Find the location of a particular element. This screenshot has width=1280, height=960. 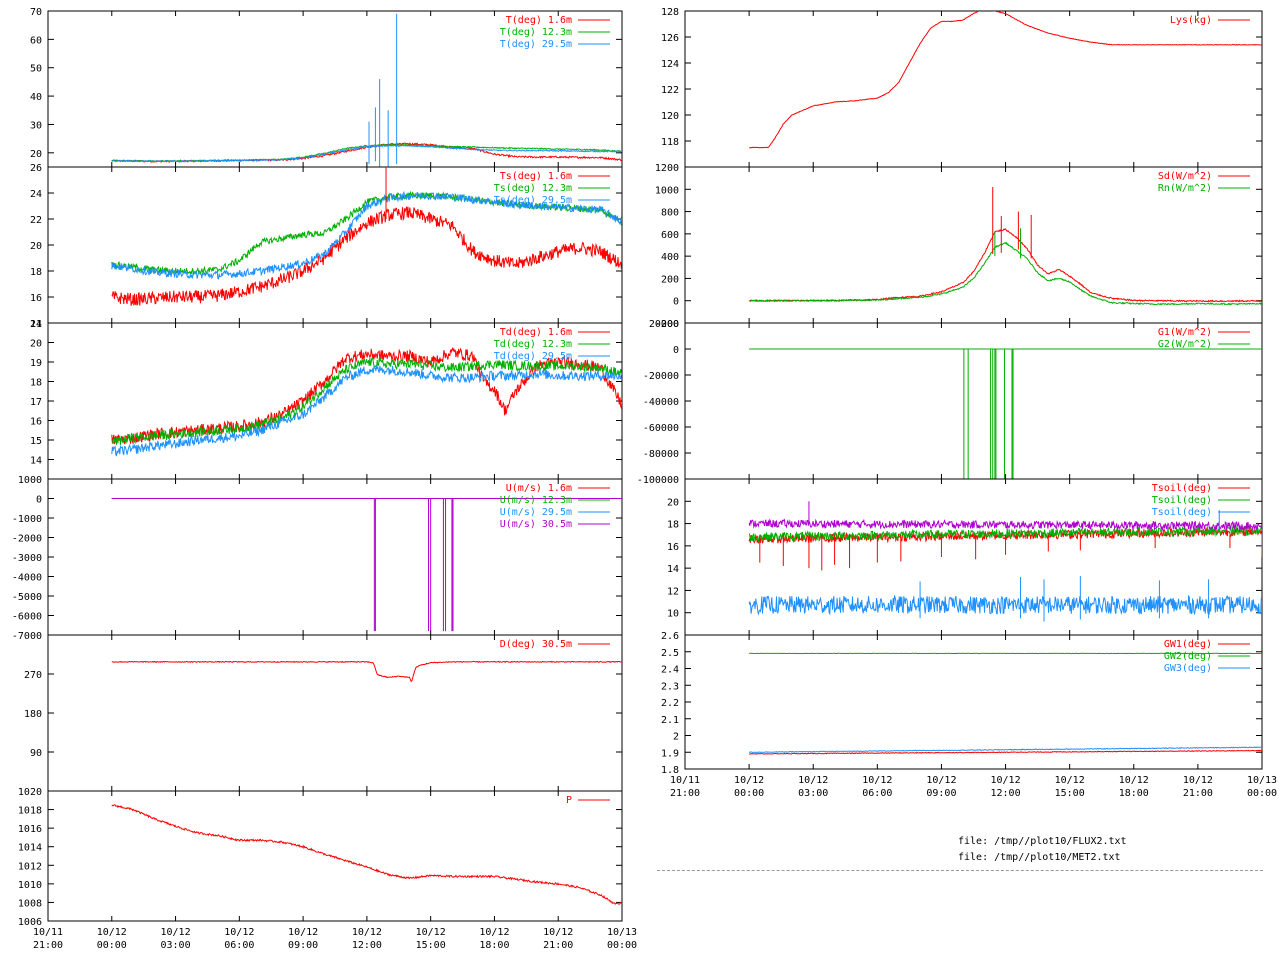

y-tick-label: -7000 is located at coordinates (27, 636).